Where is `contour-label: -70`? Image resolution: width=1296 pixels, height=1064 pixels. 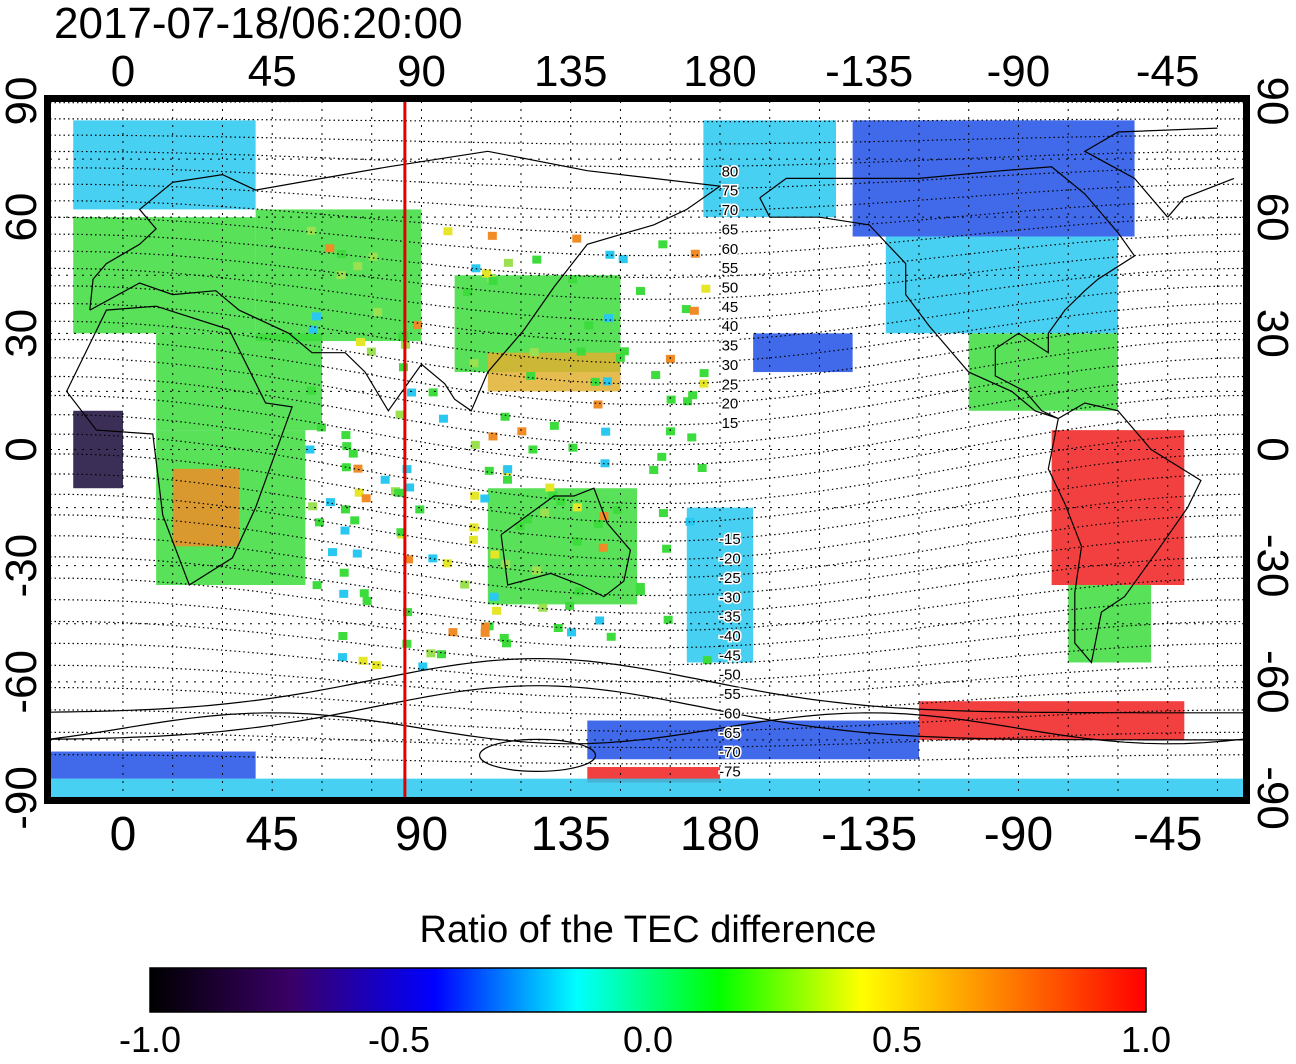
contour-label: -70 is located at coordinates (730, 752).